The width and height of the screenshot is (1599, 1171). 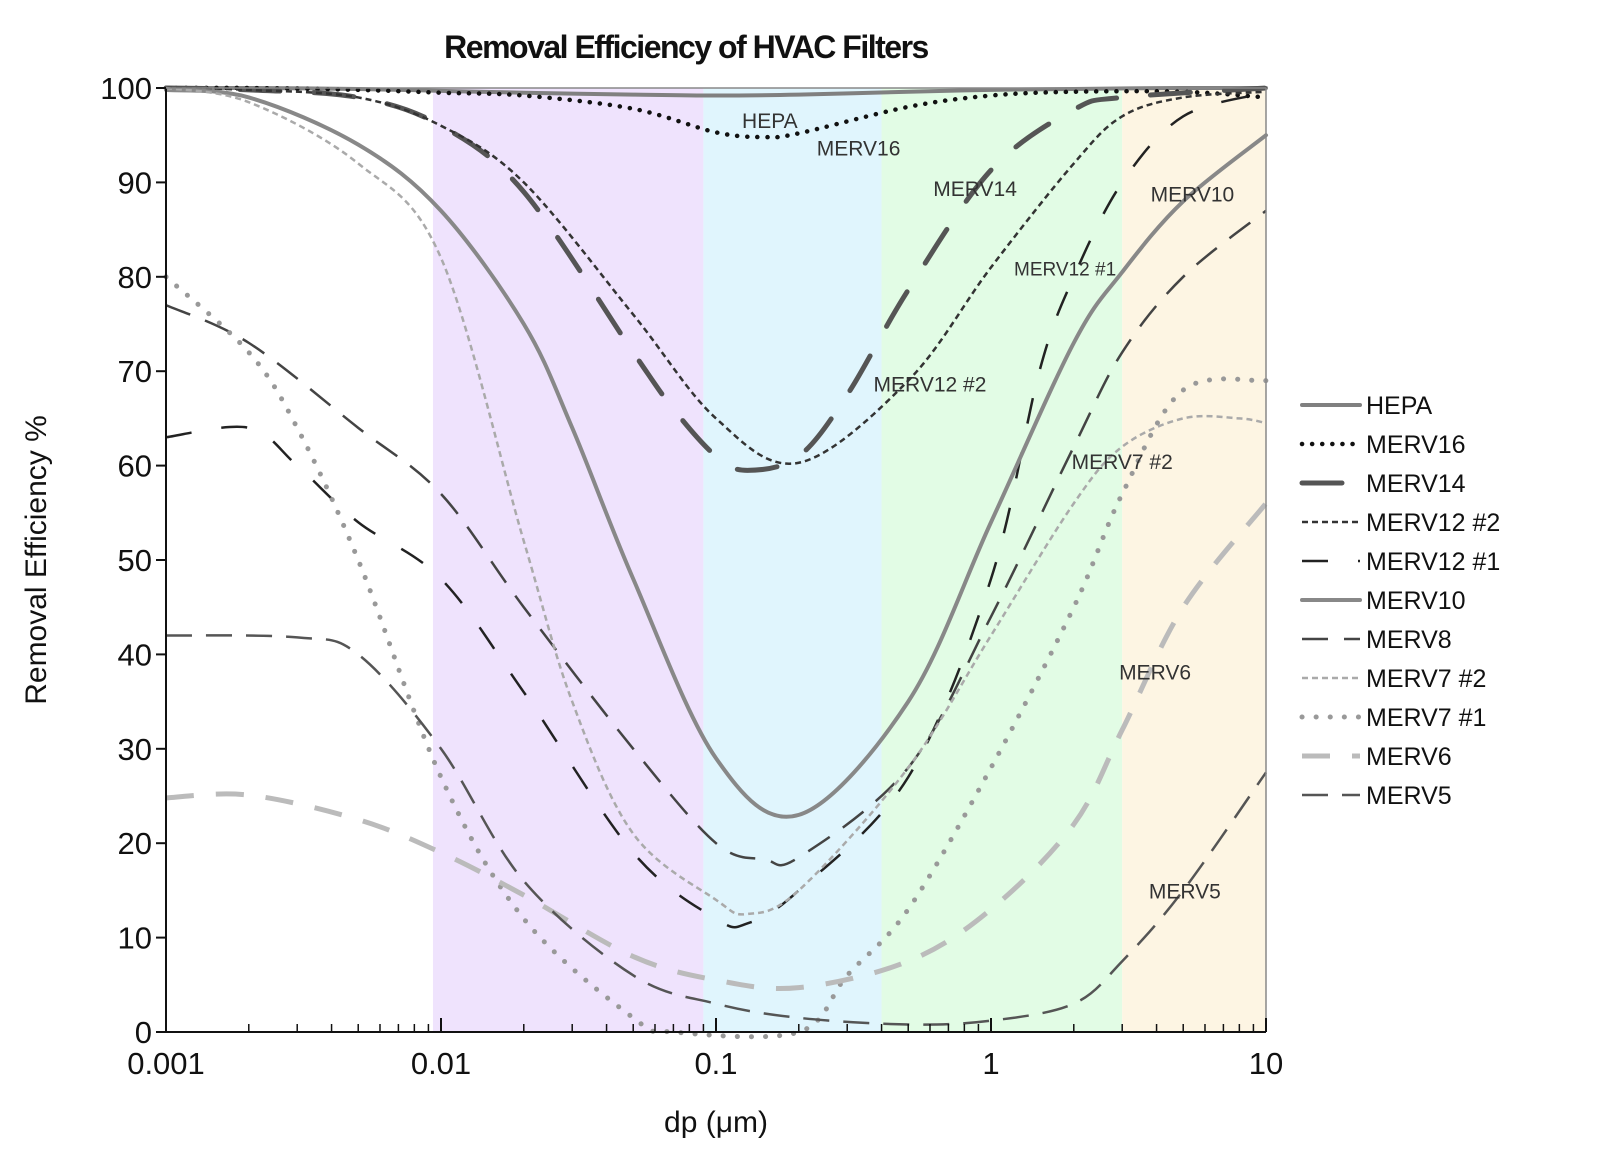 I want to click on curve-label: MERV6, so click(x=1155, y=672).